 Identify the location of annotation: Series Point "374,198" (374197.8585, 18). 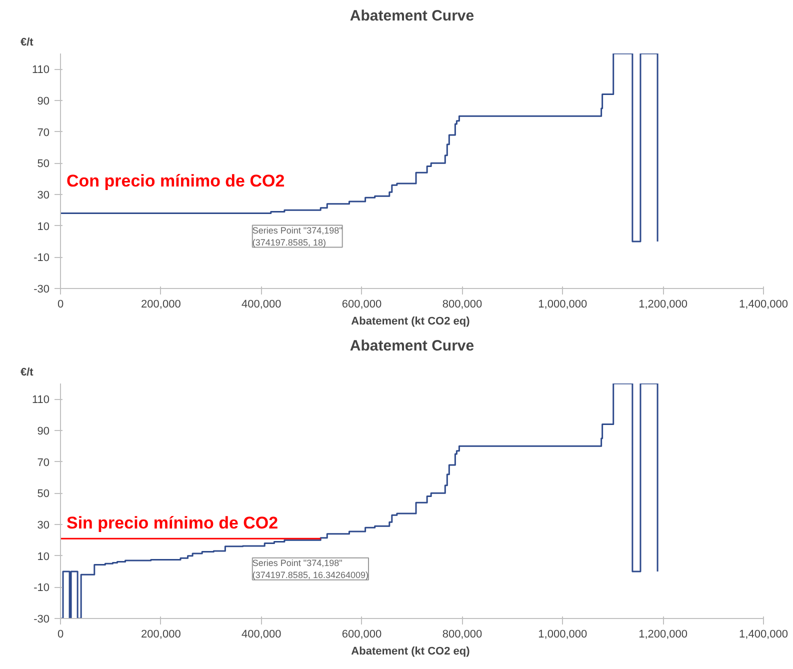
(297, 236).